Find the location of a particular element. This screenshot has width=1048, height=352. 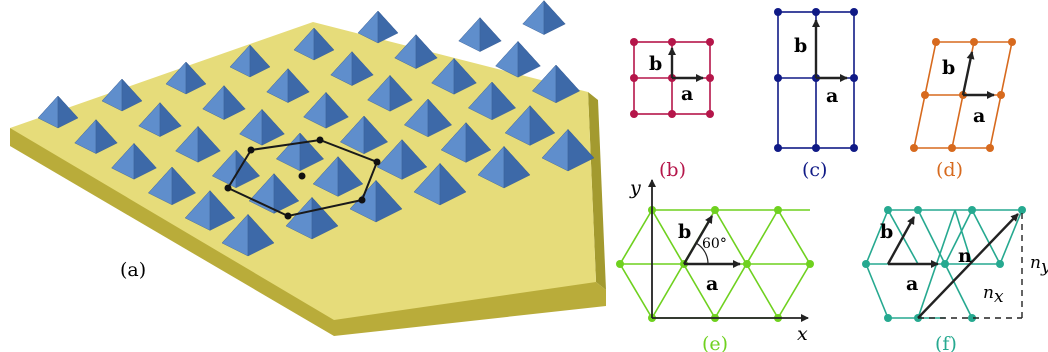

panel-f-label: (f) is located at coordinates (946, 342).